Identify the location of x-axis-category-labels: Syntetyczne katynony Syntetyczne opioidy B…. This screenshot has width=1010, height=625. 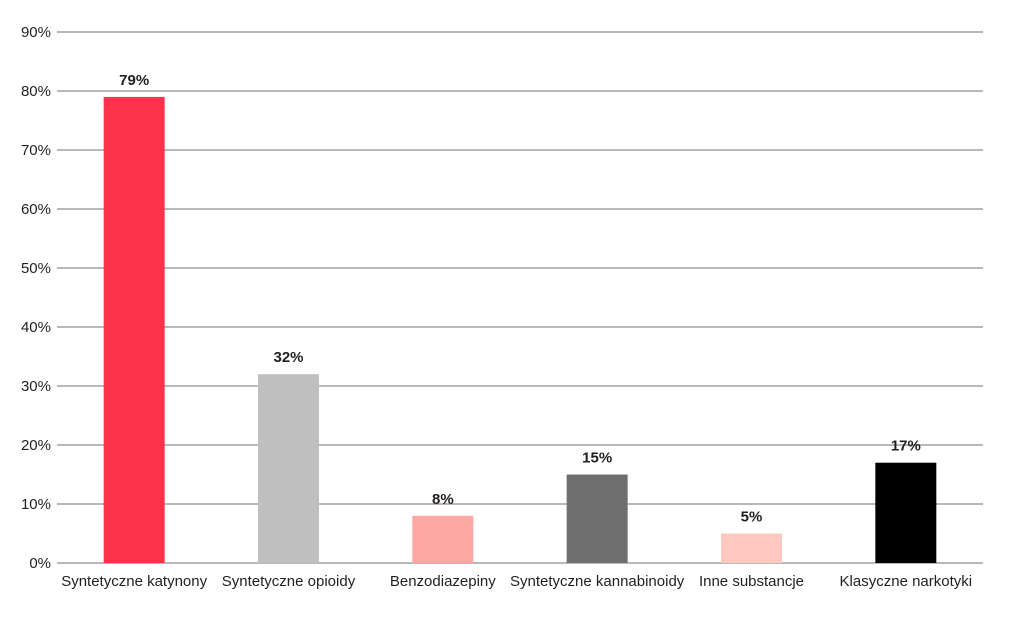
(516, 581).